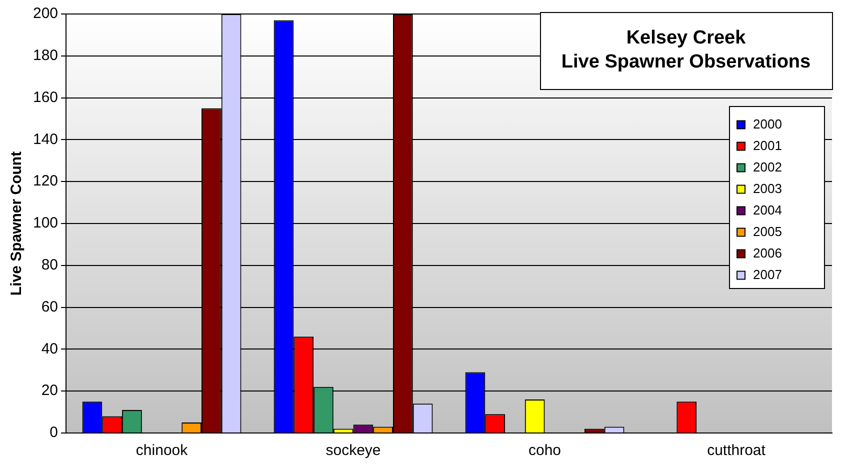 This screenshot has height=465, width=846. Describe the element at coordinates (767, 231) in the screenshot. I see `legend-label: 2005` at that location.